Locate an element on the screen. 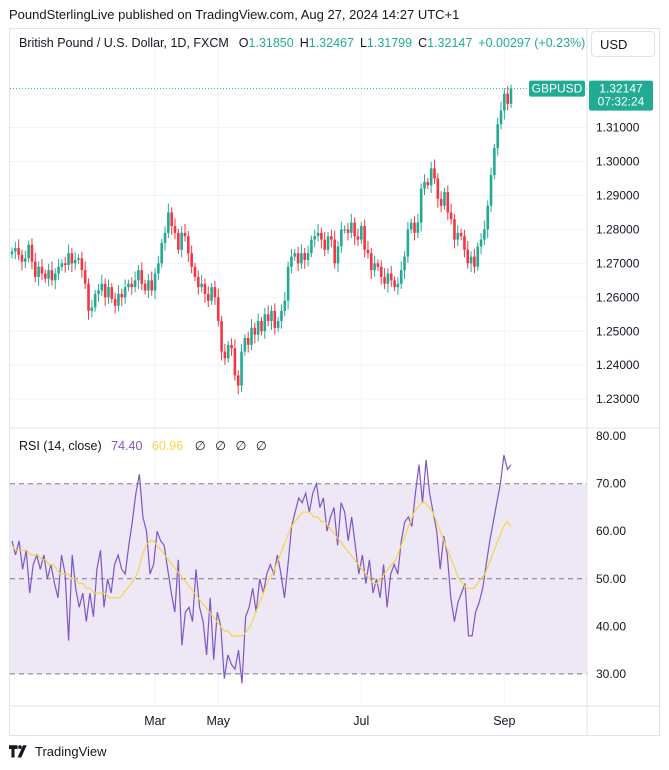  rsi-tick-label: 80.00 is located at coordinates (611, 436).